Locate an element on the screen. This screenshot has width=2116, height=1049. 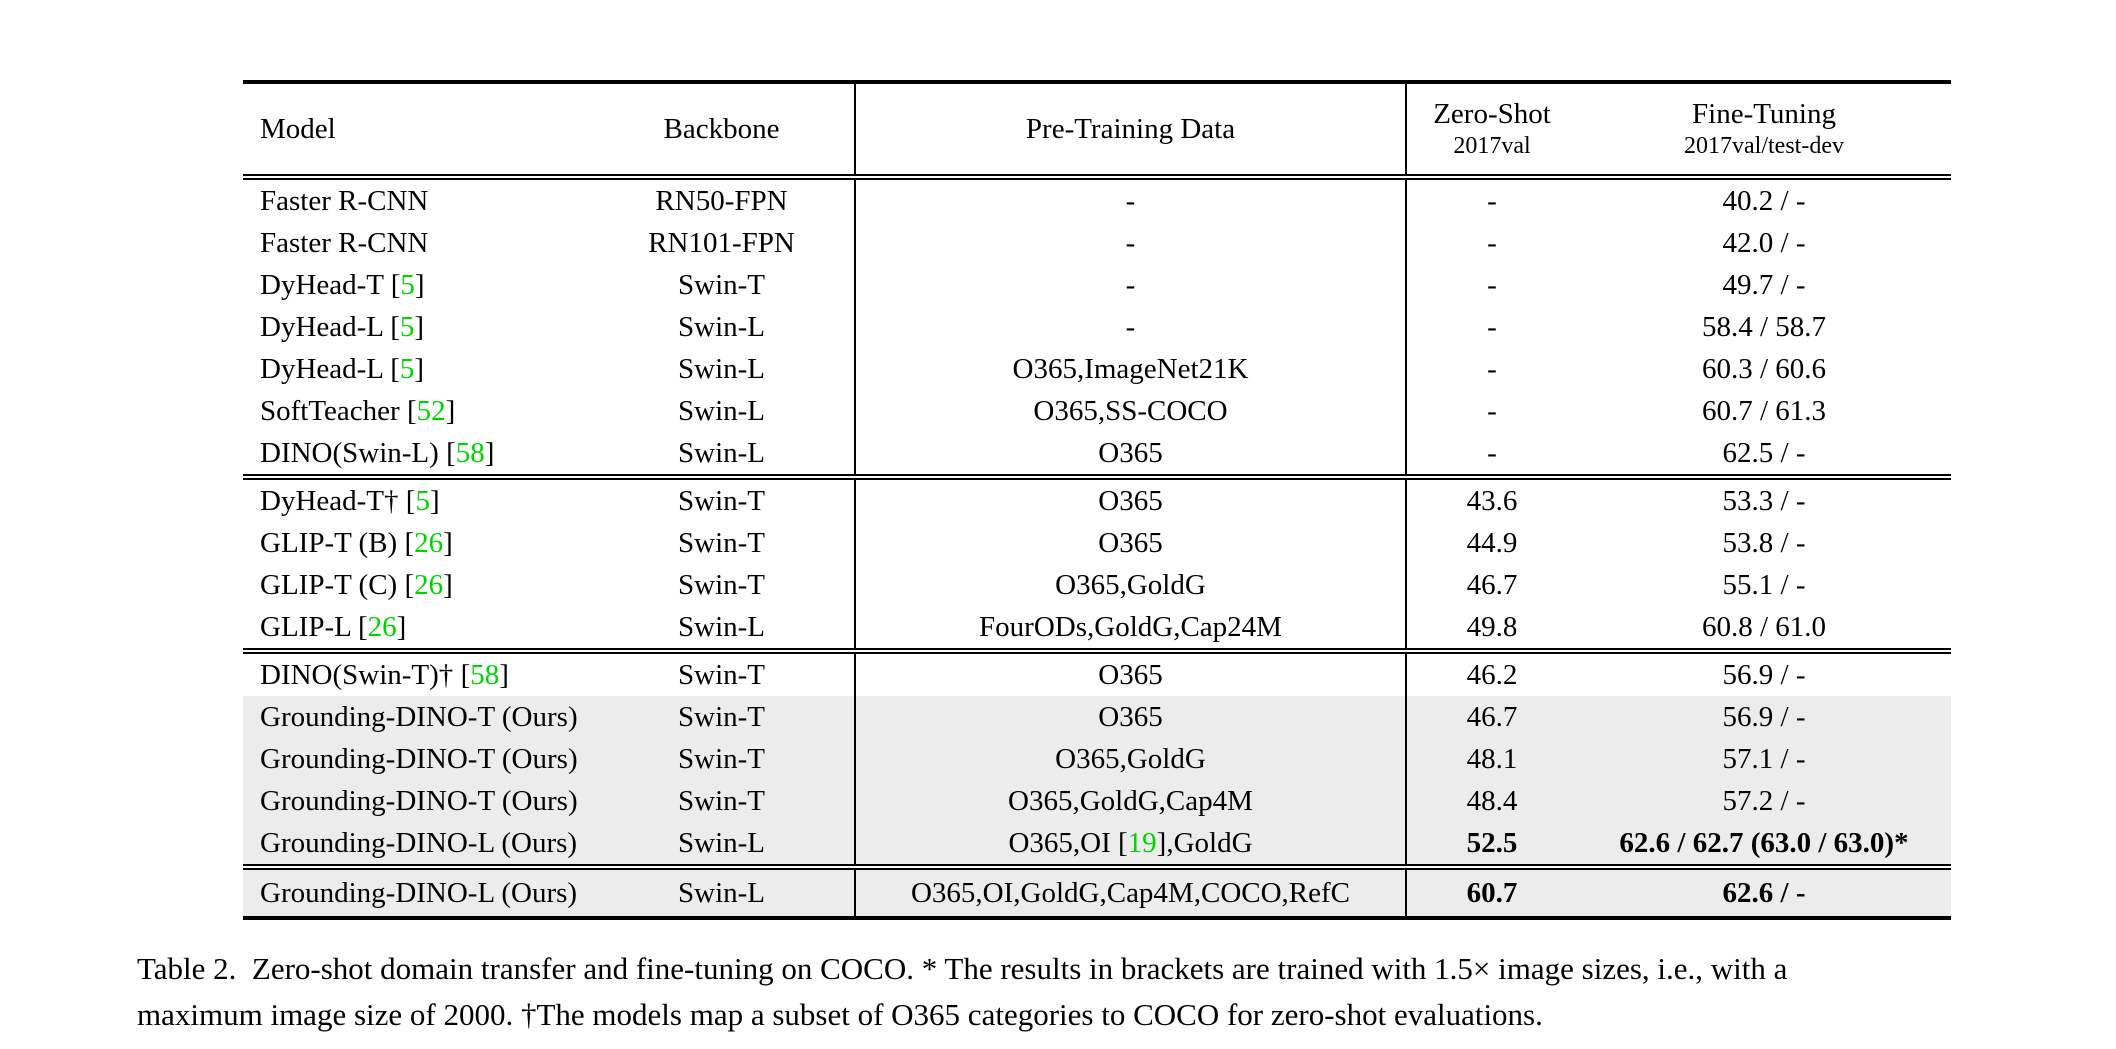
cell-model: SoftTeacher [52] is located at coordinates (358, 410).